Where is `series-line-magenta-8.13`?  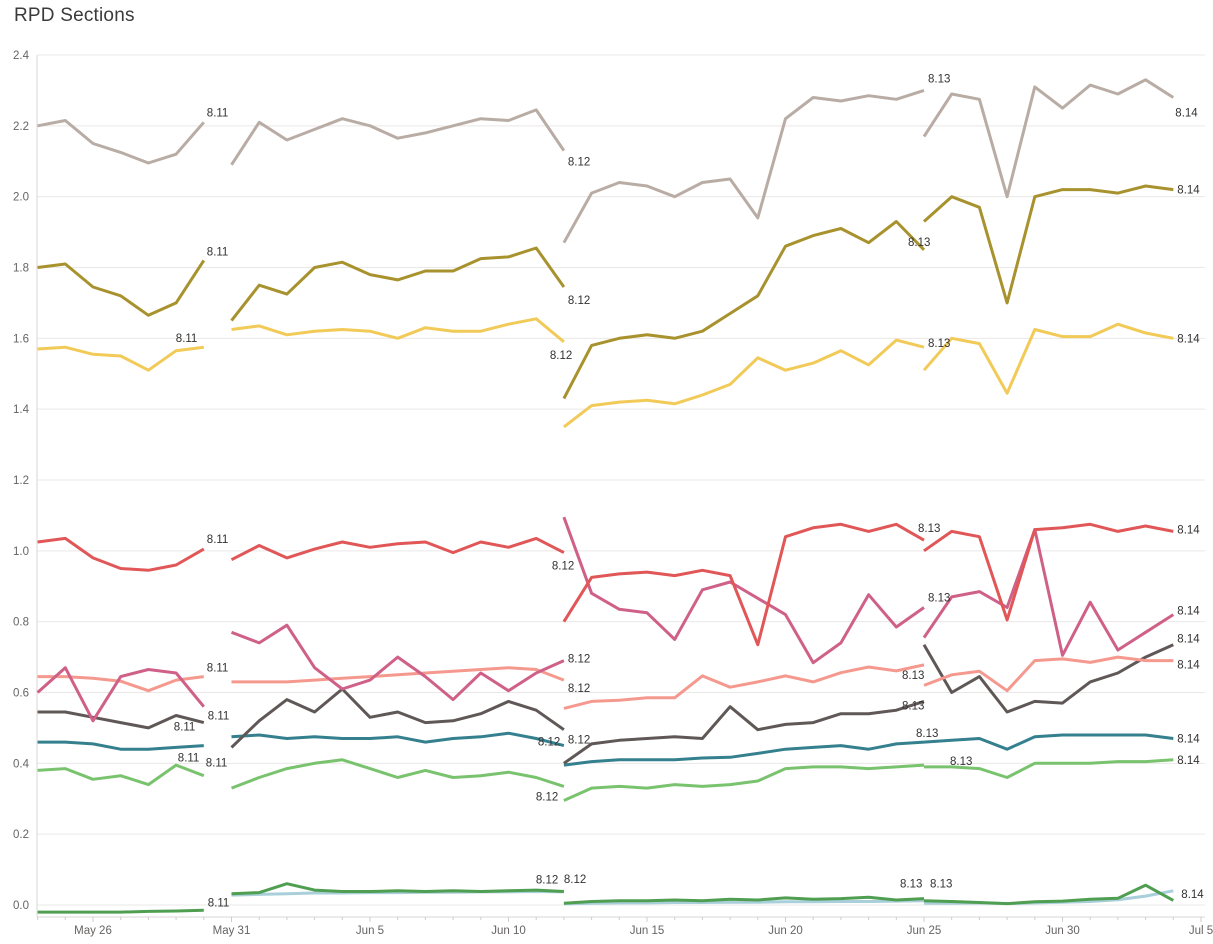
series-line-magenta-8.13 is located at coordinates (743, 590).